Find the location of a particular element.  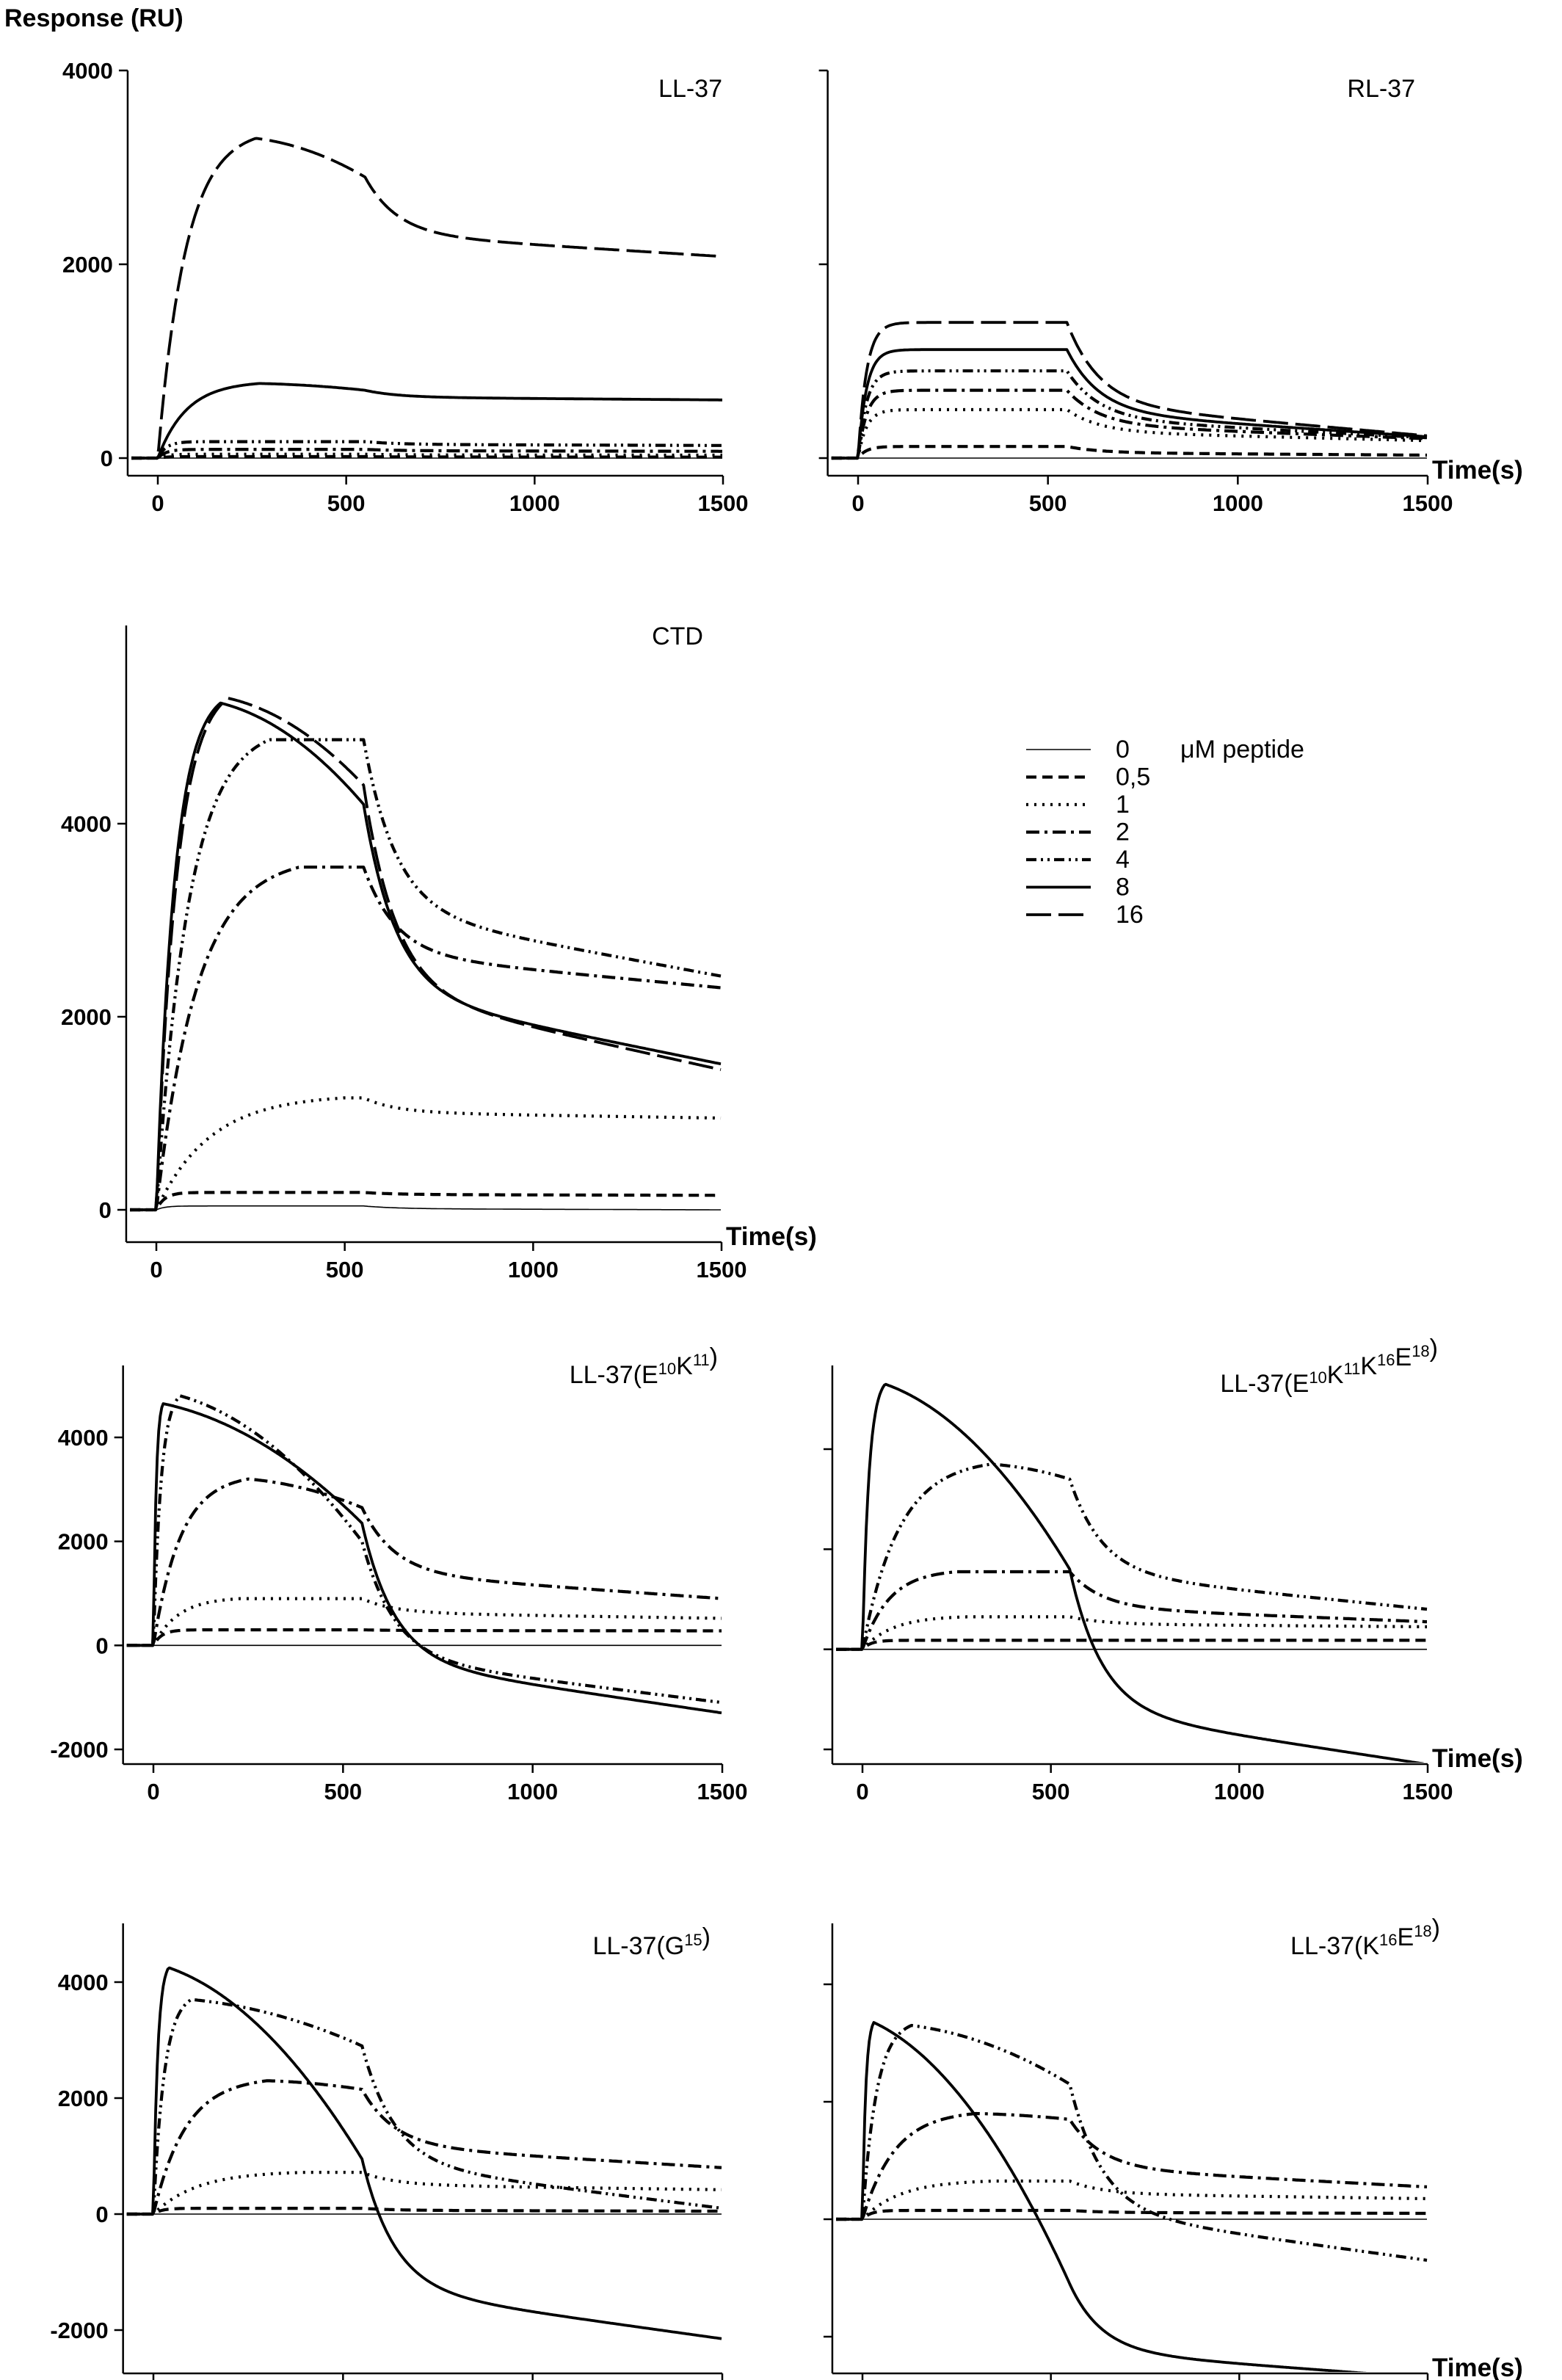

legend-label: 8 is located at coordinates (1123, 887).